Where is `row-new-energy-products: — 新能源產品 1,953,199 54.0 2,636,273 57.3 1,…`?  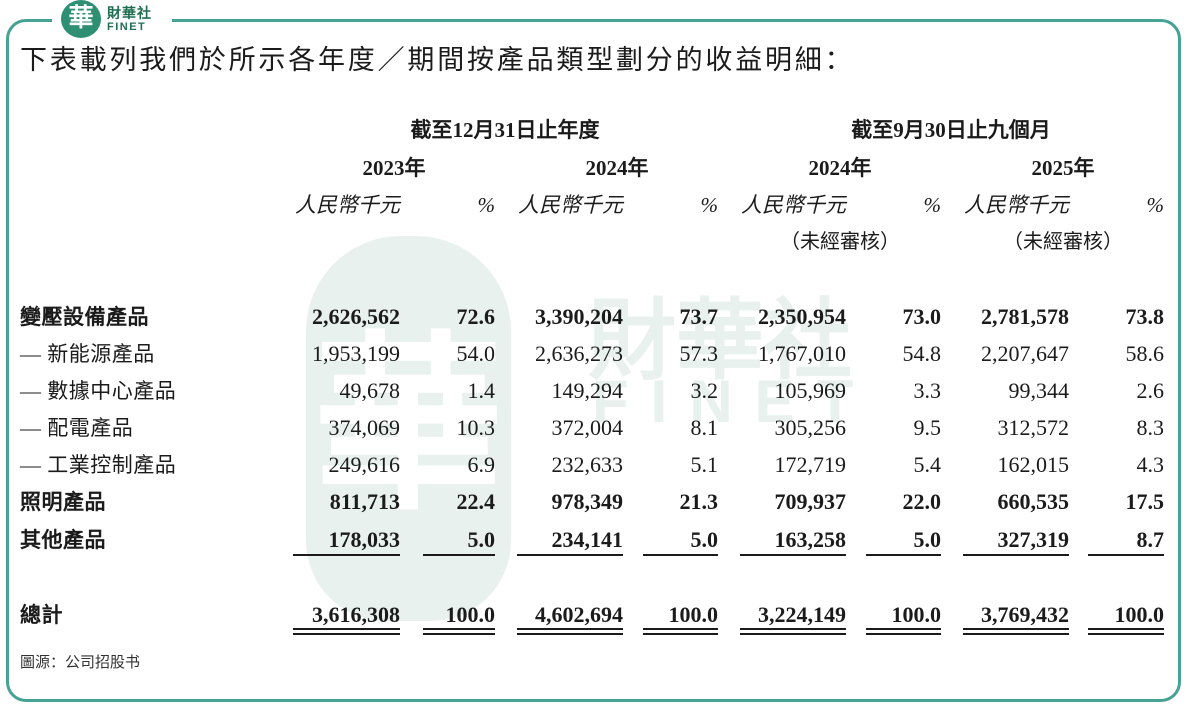 row-new-energy-products: — 新能源產品 1,953,199 54.0 2,636,273 57.3 1,… is located at coordinates (592, 354).